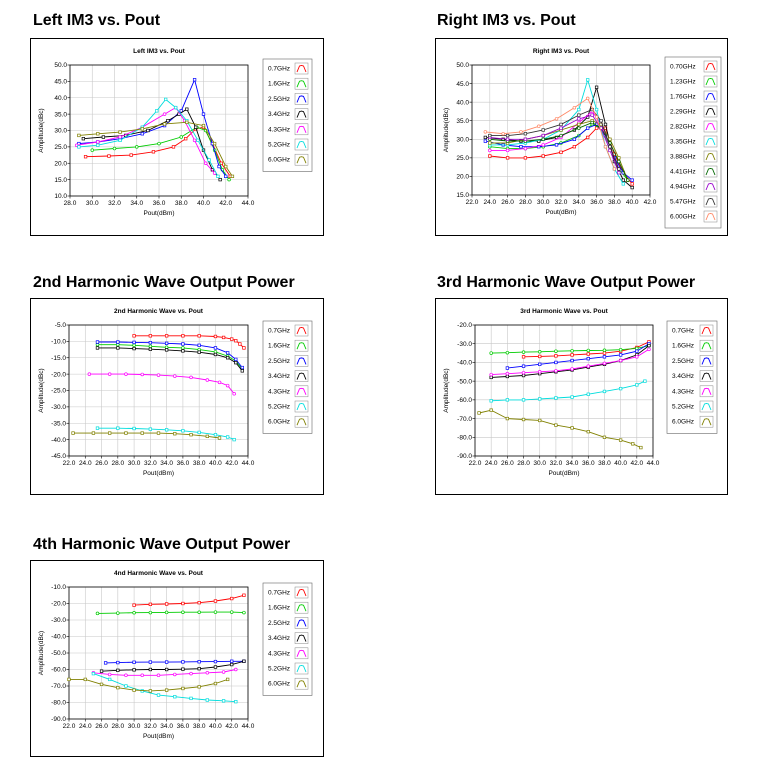 The width and height of the screenshot is (758, 784). Describe the element at coordinates (462, 84) in the screenshot. I see `y-tick-label: 45.0` at that location.